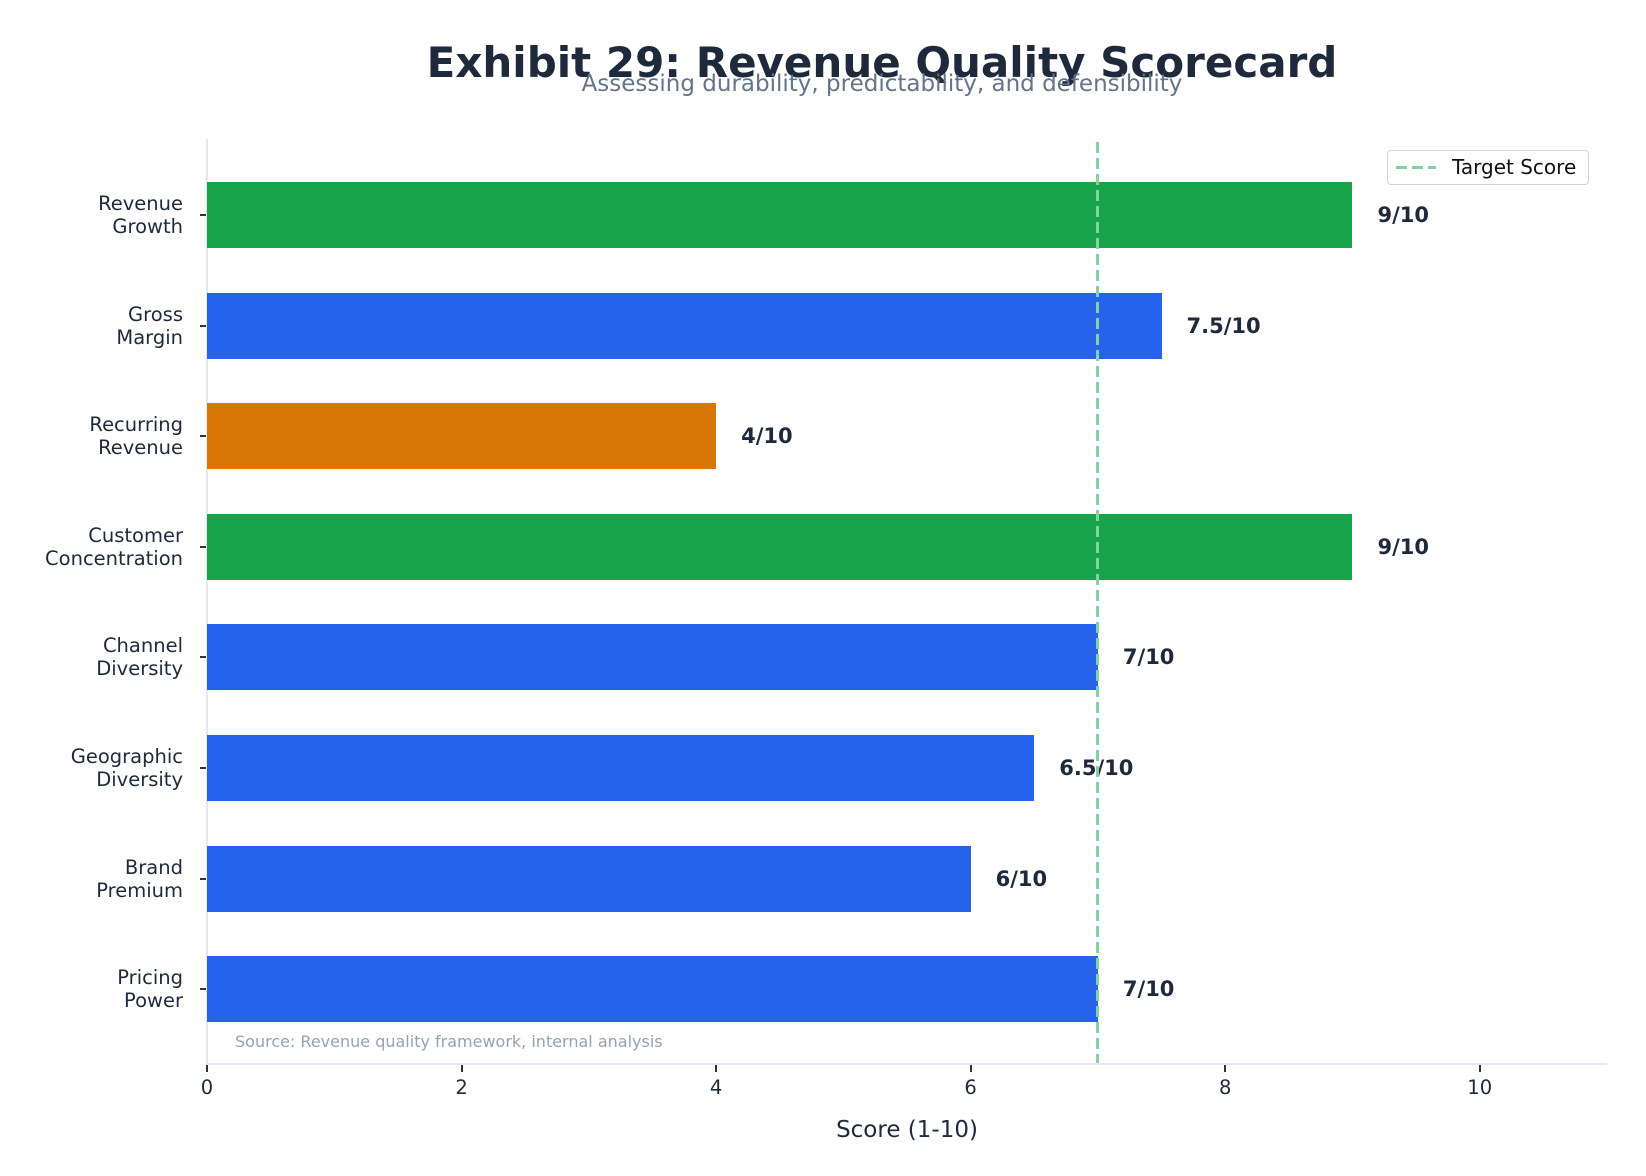  Describe the element at coordinates (716, 1087) in the screenshot. I see `x-tick-label: 4` at that location.